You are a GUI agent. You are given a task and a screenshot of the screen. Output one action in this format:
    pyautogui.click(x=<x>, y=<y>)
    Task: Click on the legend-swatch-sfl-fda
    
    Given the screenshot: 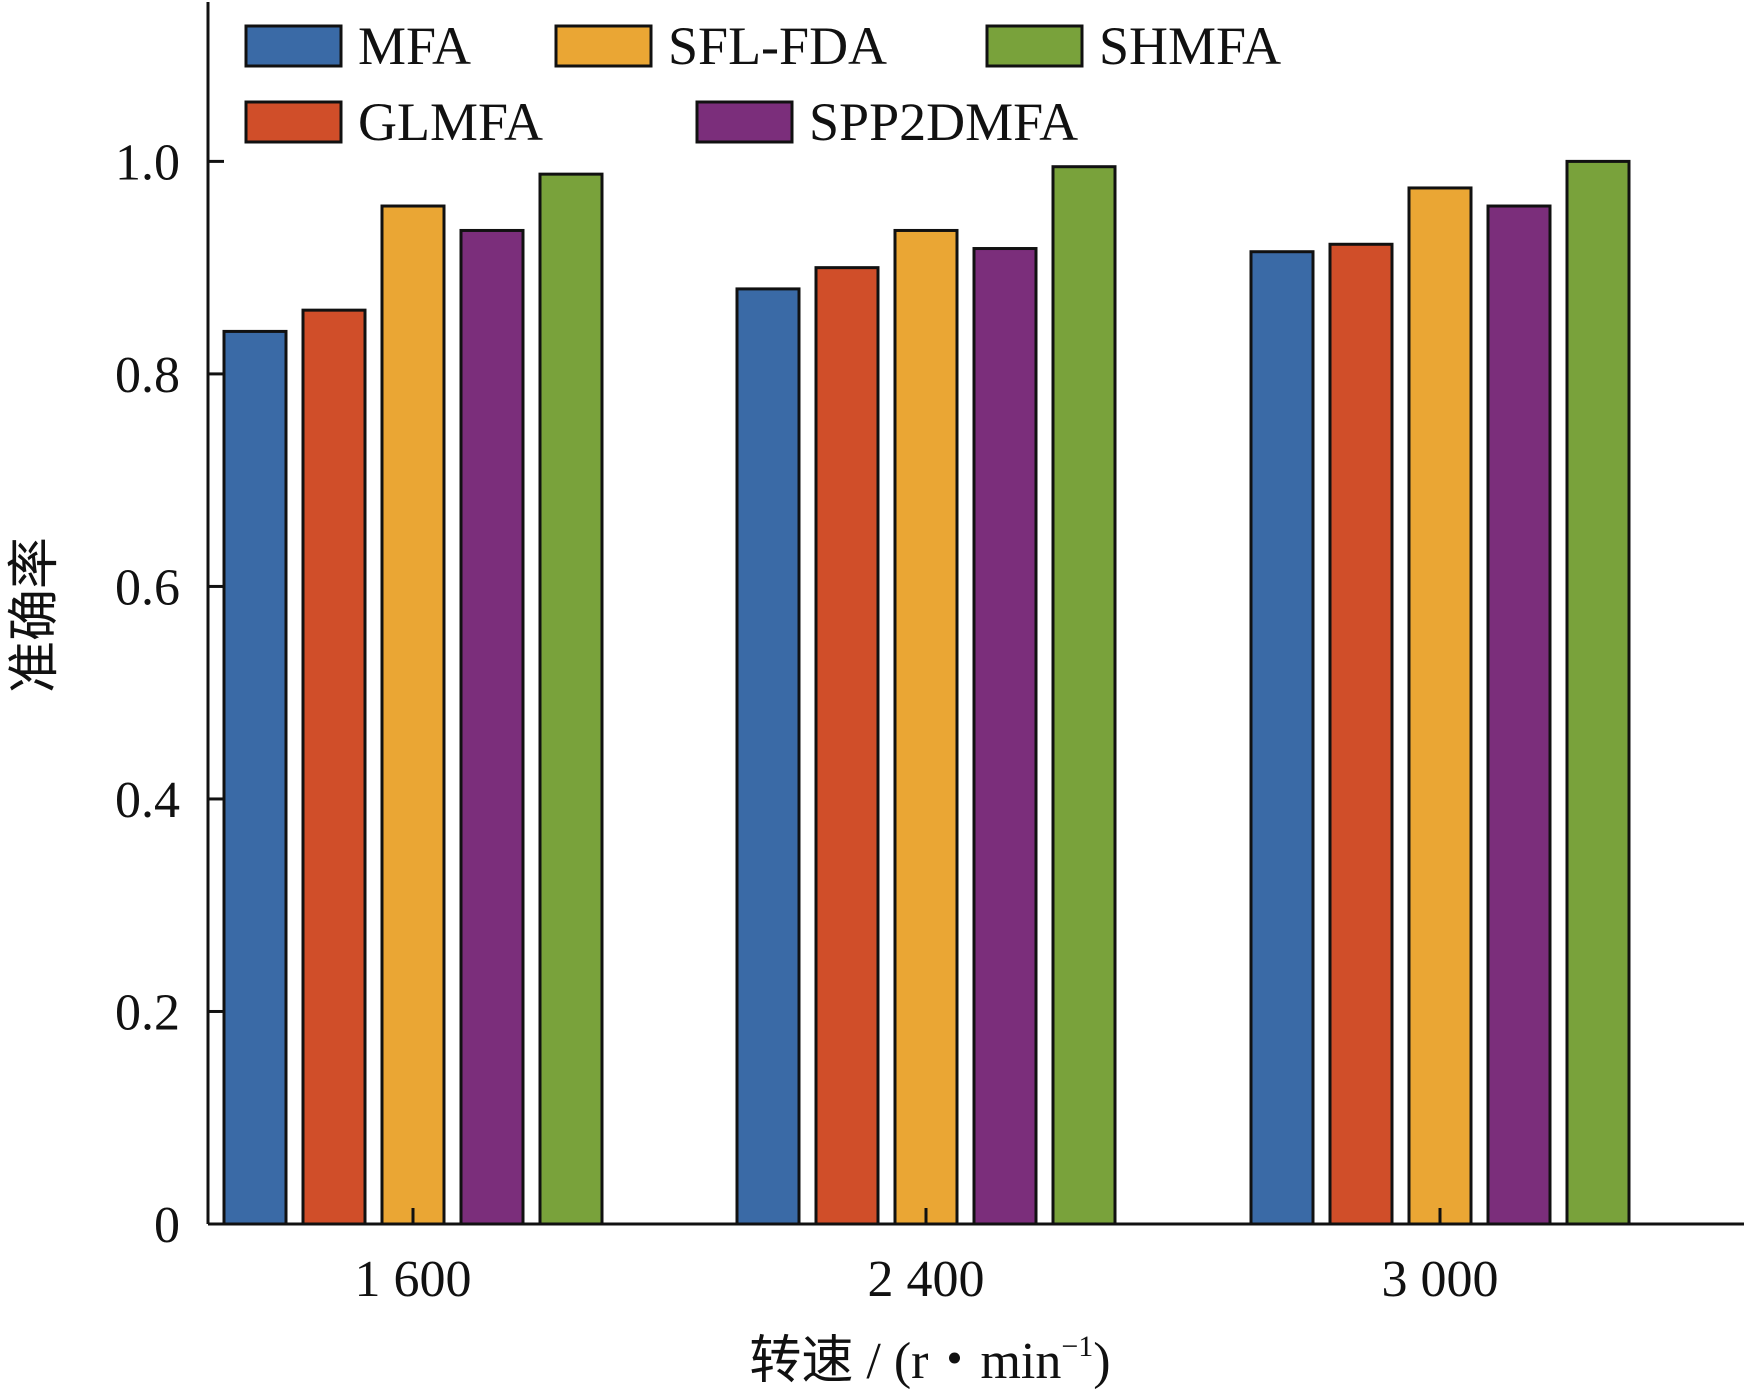 What is the action you would take?
    pyautogui.click(x=603, y=46)
    